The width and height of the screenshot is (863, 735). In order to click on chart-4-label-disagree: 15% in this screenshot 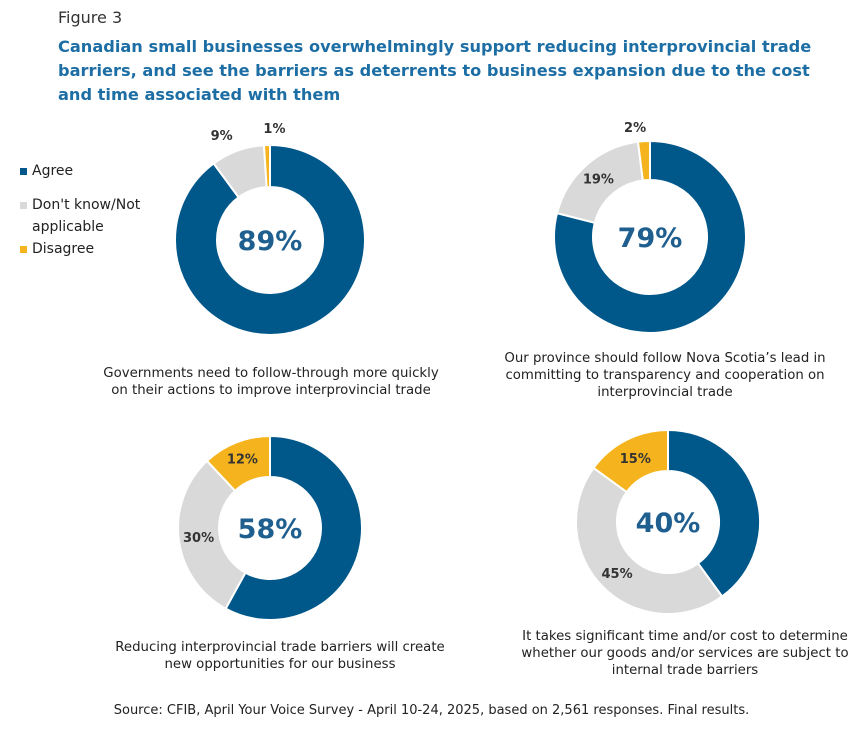, I will do `click(635, 459)`.